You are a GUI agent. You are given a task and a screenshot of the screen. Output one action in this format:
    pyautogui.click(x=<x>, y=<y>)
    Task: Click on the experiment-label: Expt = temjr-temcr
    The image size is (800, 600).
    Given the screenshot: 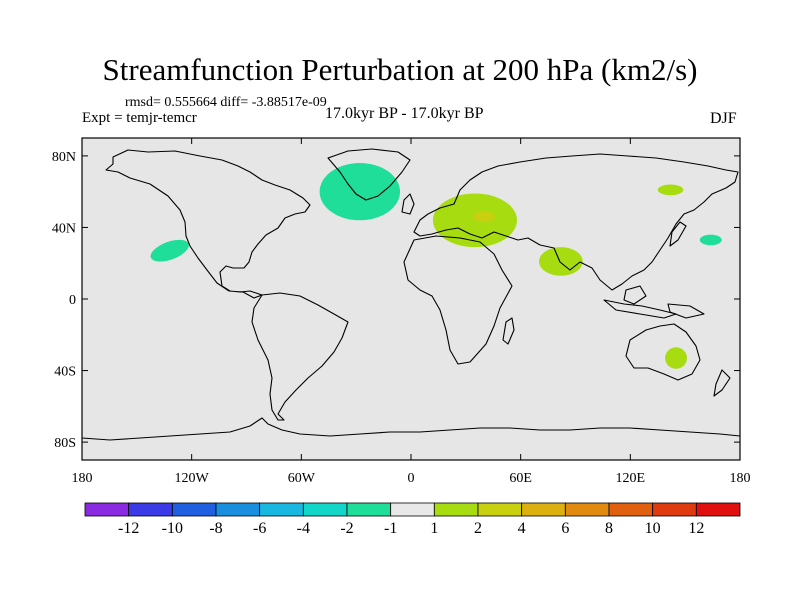 What is the action you would take?
    pyautogui.click(x=139, y=118)
    